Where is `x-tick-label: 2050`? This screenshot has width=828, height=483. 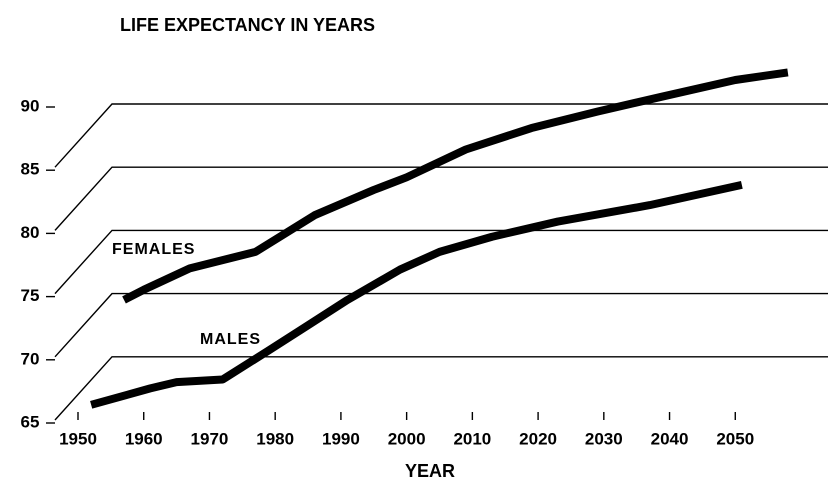
x-tick-label: 2050 is located at coordinates (735, 438).